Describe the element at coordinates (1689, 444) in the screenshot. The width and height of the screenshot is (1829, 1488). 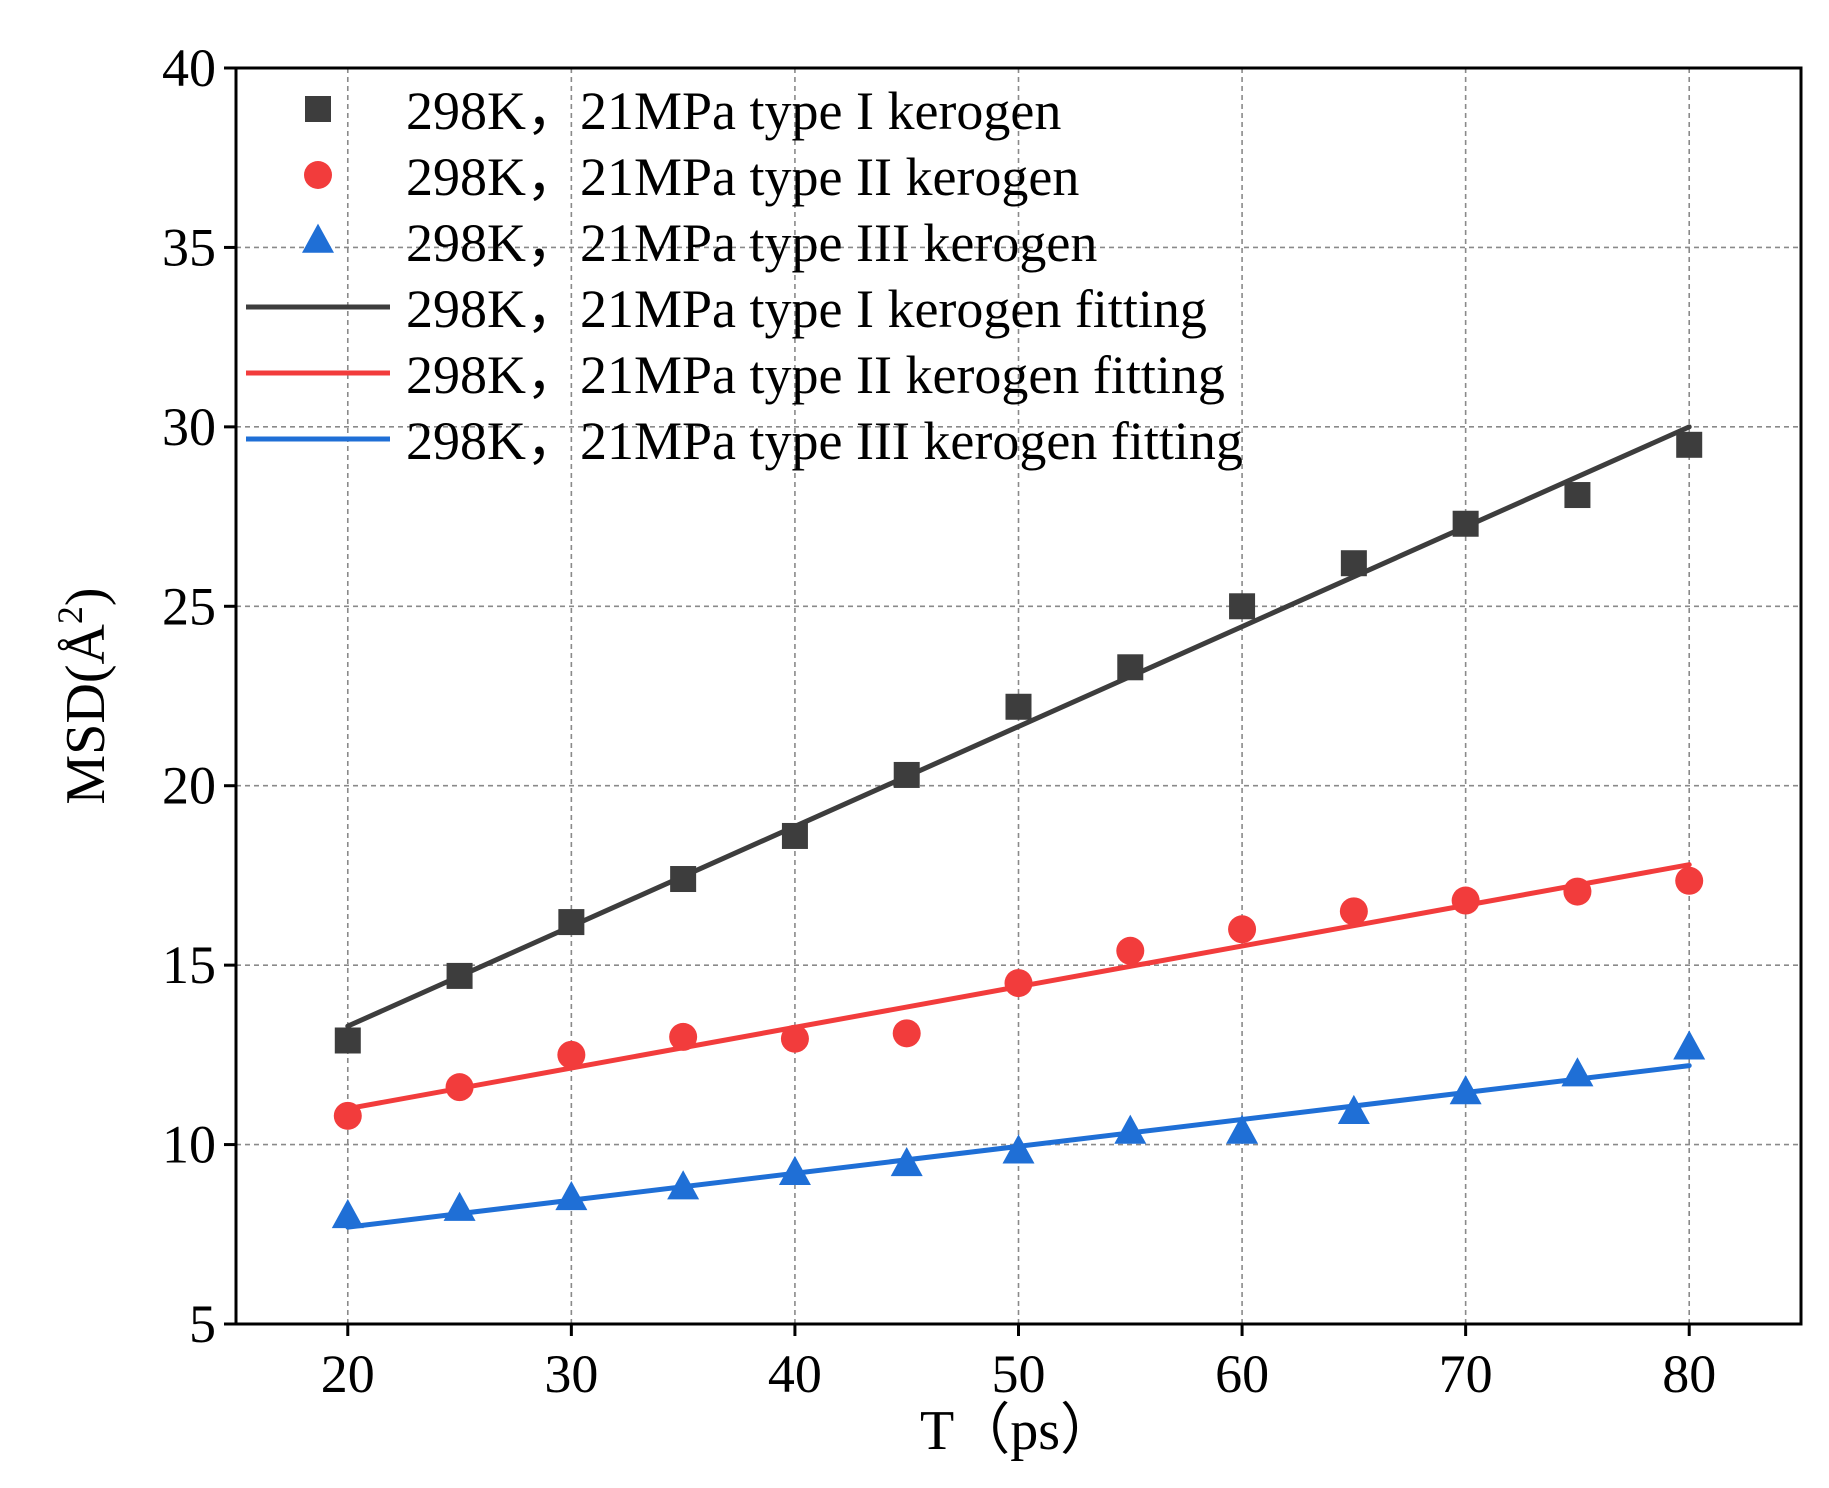
I see `point-s1-x80` at that location.